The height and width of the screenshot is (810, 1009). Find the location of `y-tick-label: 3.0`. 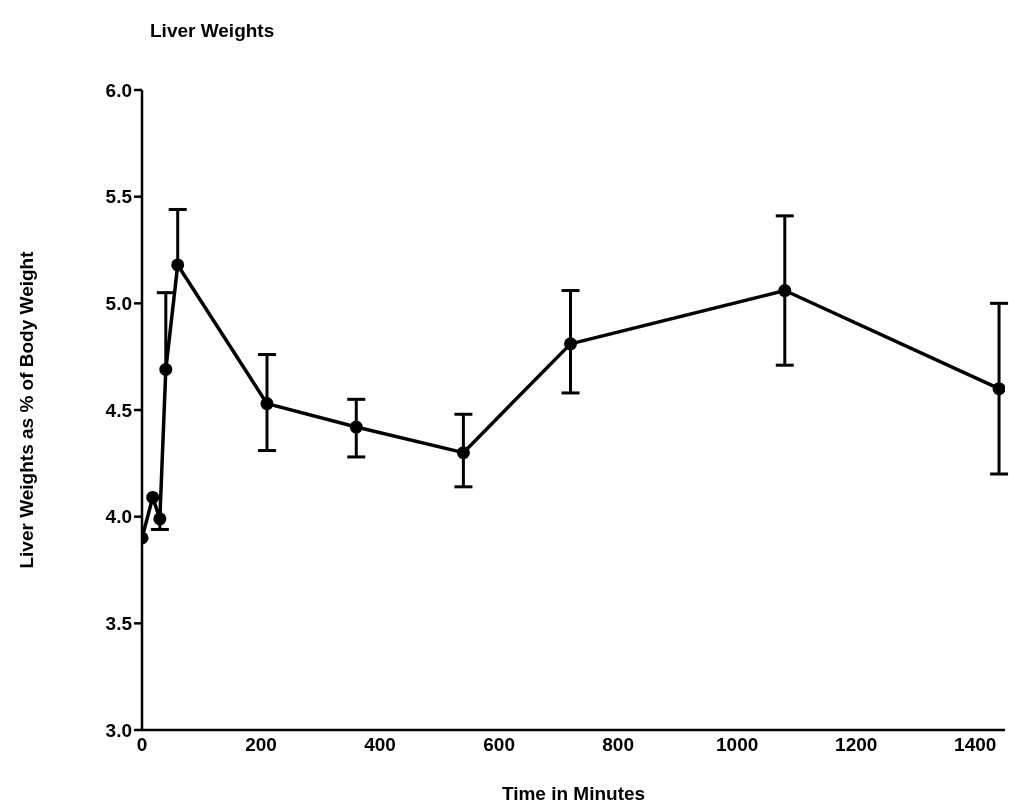

y-tick-label: 3.0 is located at coordinates (118, 730).